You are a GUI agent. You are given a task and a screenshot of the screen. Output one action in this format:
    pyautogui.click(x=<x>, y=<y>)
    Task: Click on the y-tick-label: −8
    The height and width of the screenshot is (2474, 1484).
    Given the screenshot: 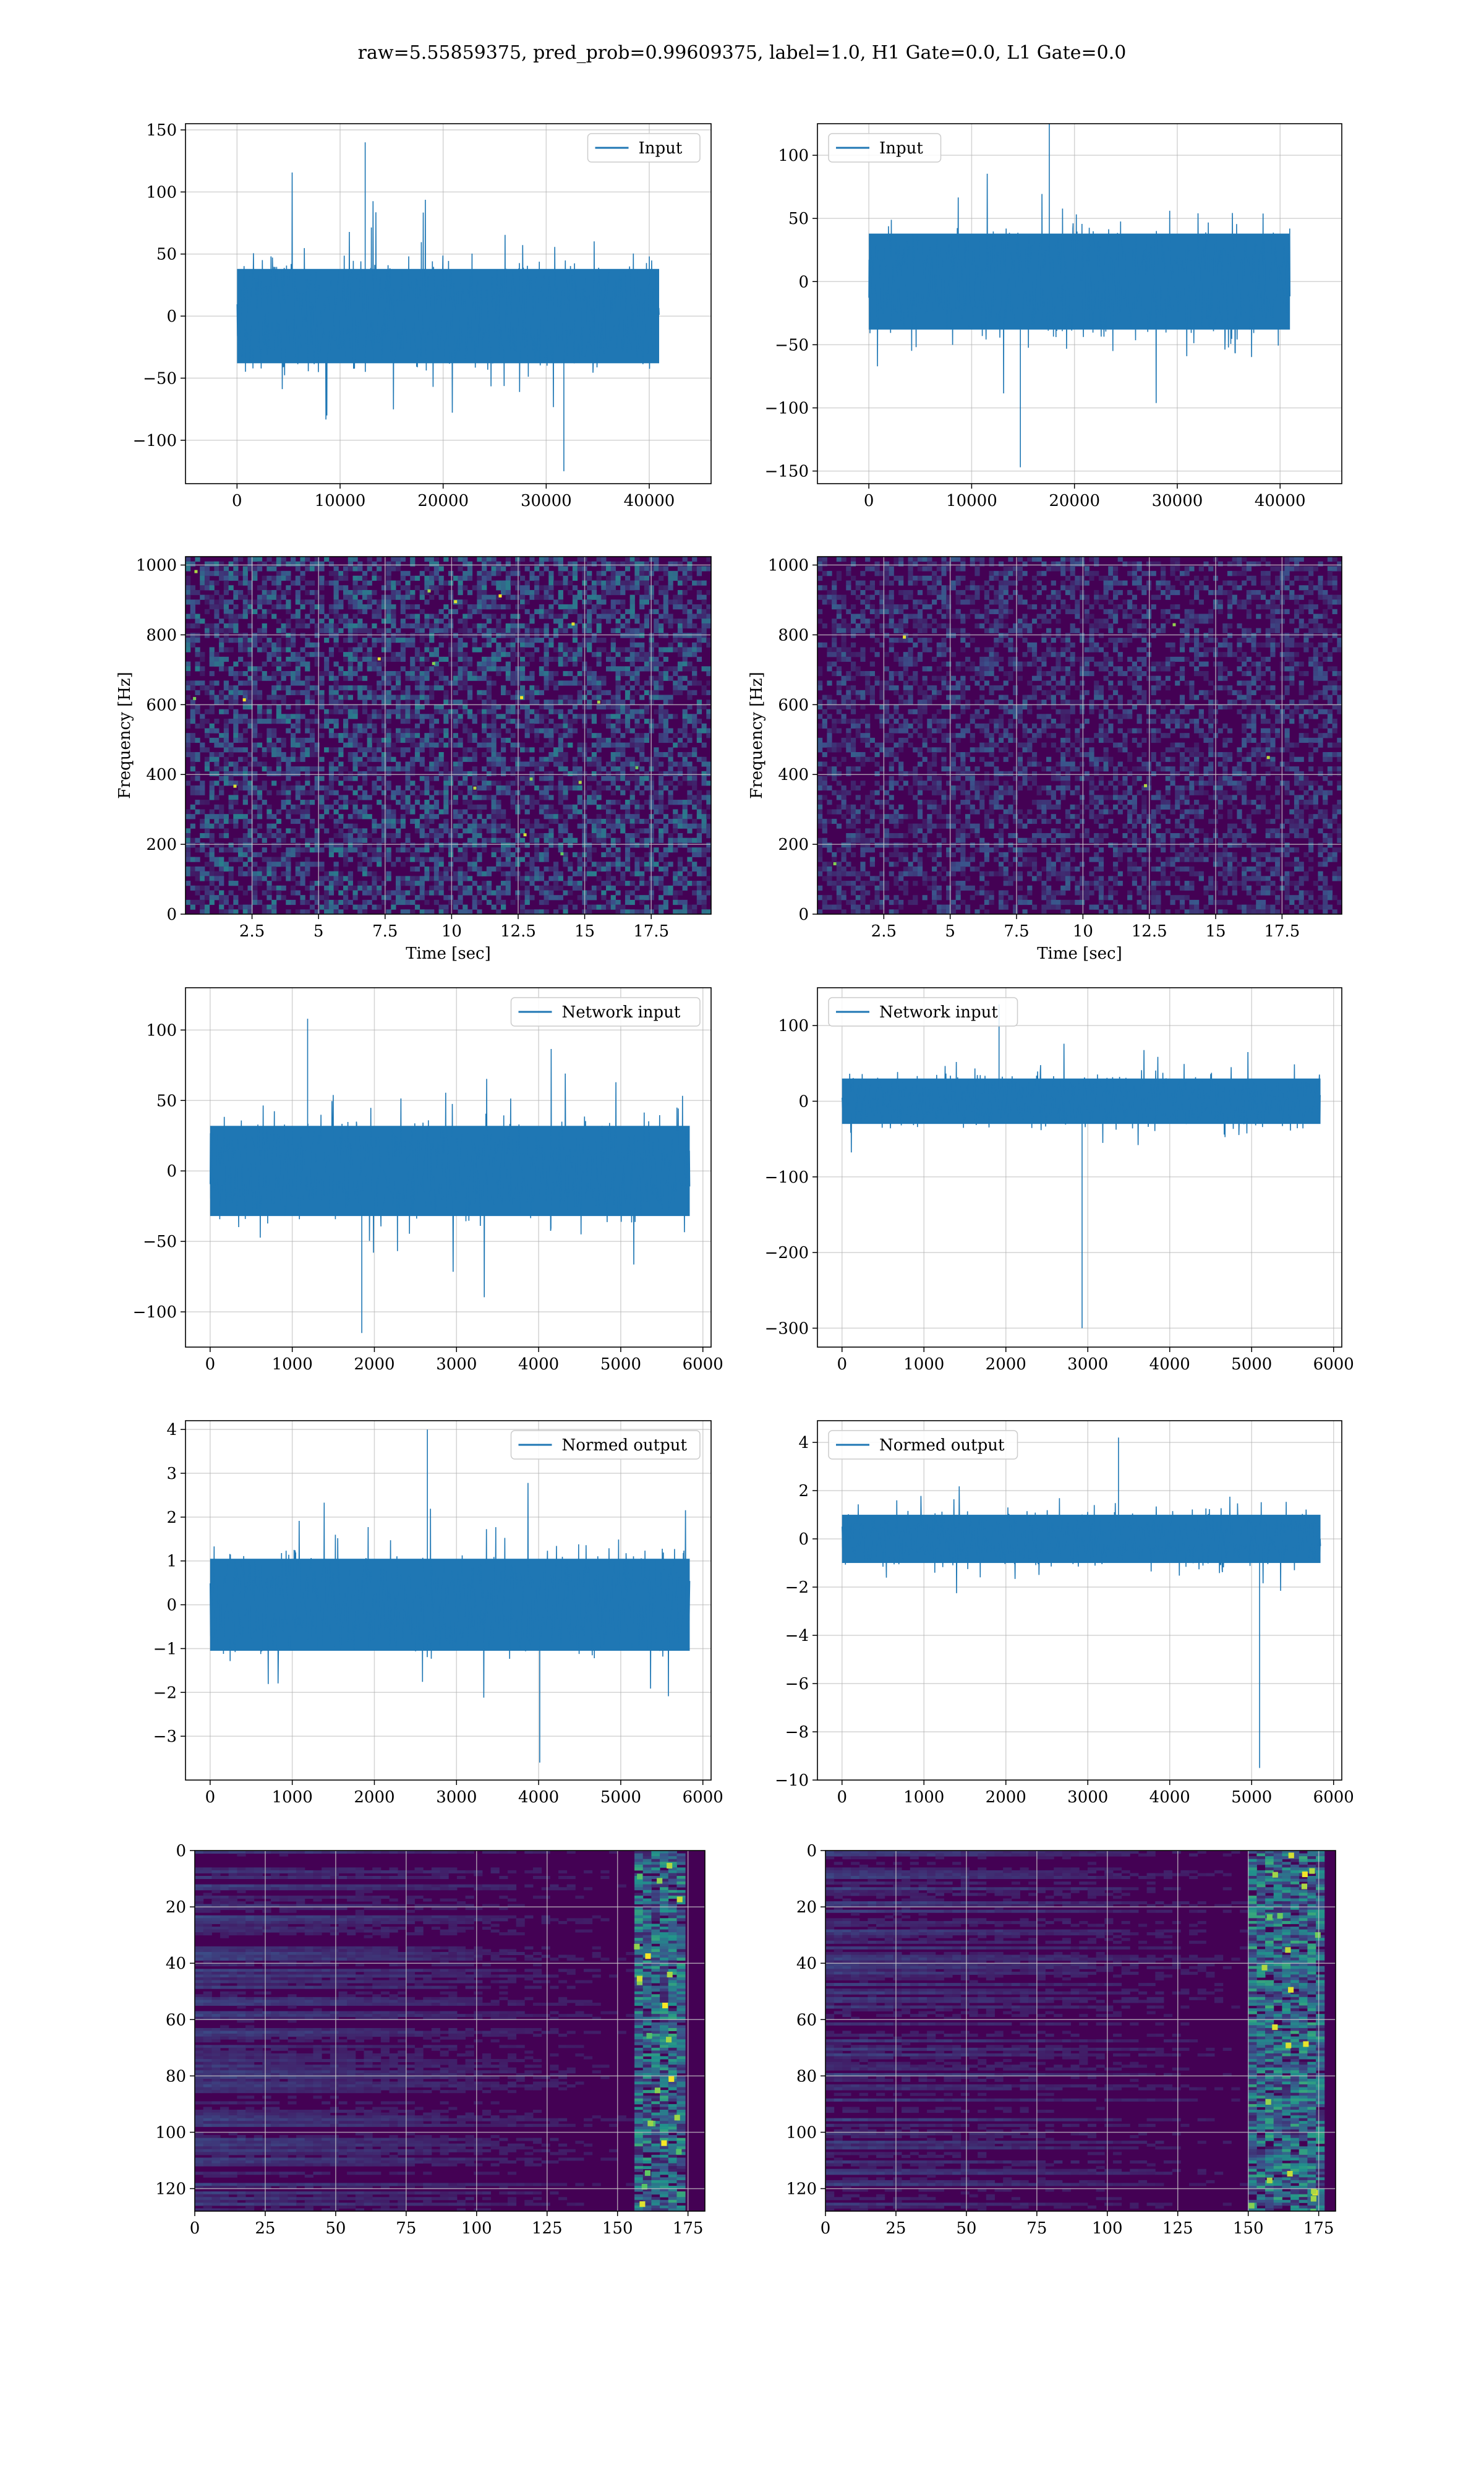 What is the action you would take?
    pyautogui.click(x=797, y=1732)
    